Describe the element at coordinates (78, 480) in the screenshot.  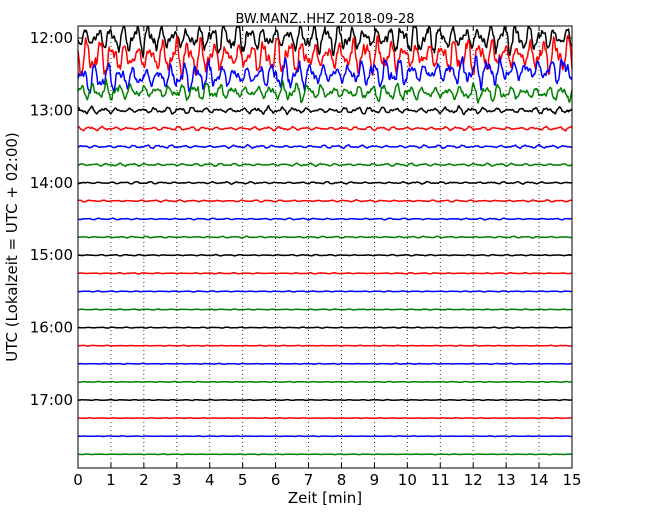
I see `x-tick-label: 0` at that location.